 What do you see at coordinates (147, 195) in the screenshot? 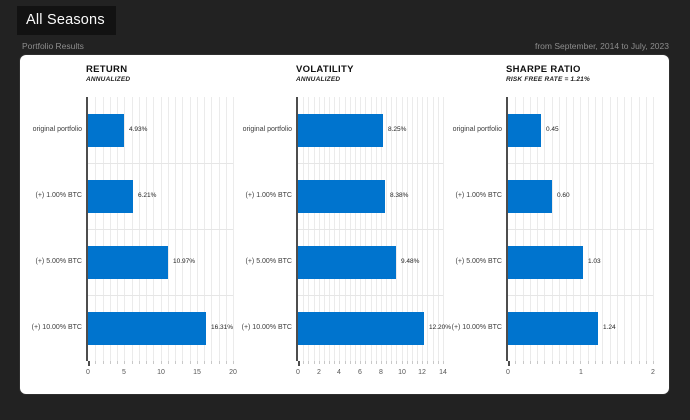
I see `bar-value-label: 6.21%` at bounding box center [147, 195].